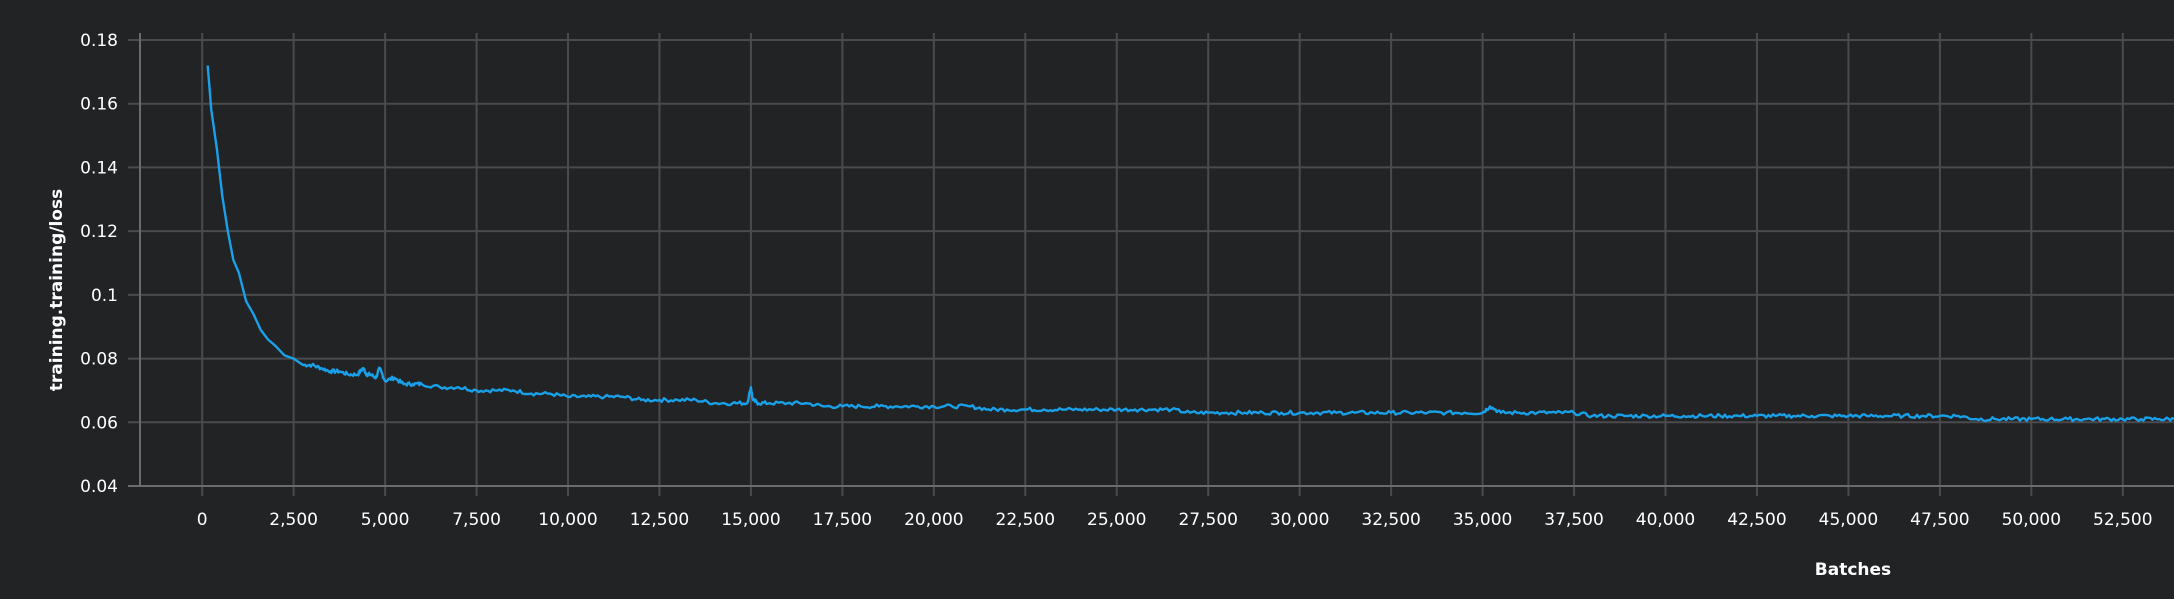 This screenshot has width=2174, height=599. What do you see at coordinates (99, 487) in the screenshot?
I see `y-tick-label: 0.04` at bounding box center [99, 487].